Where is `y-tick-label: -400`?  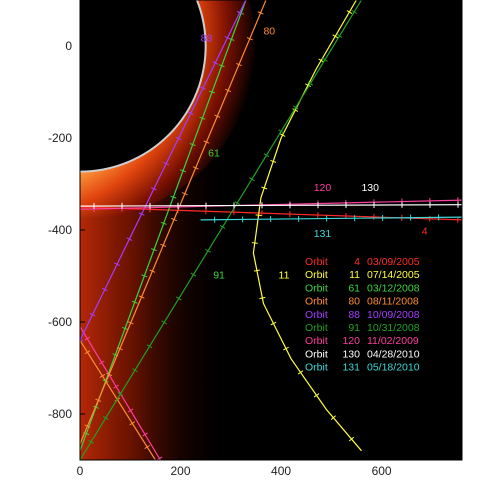
y-tick-label: -400 is located at coordinates (60, 230).